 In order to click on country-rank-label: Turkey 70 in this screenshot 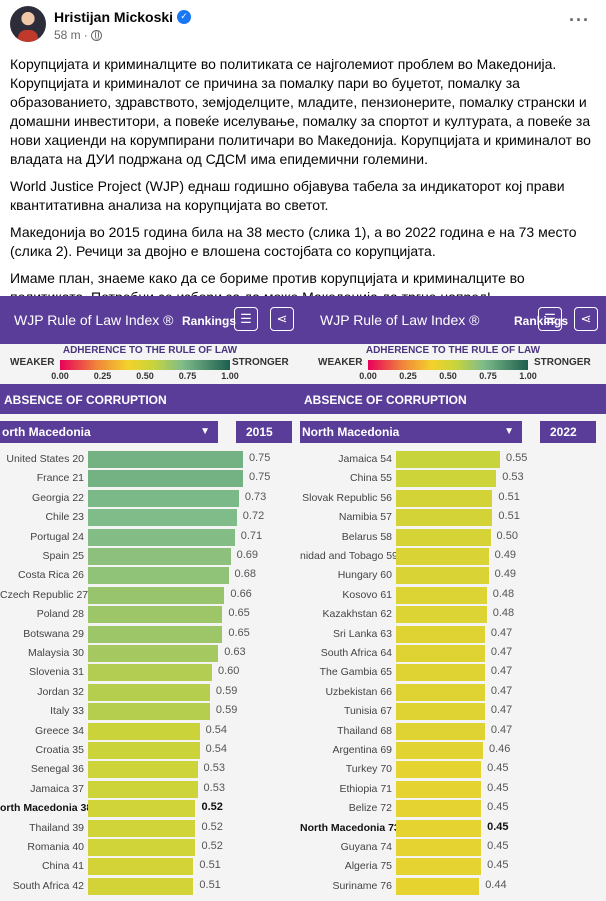, I will do `click(368, 769)`.